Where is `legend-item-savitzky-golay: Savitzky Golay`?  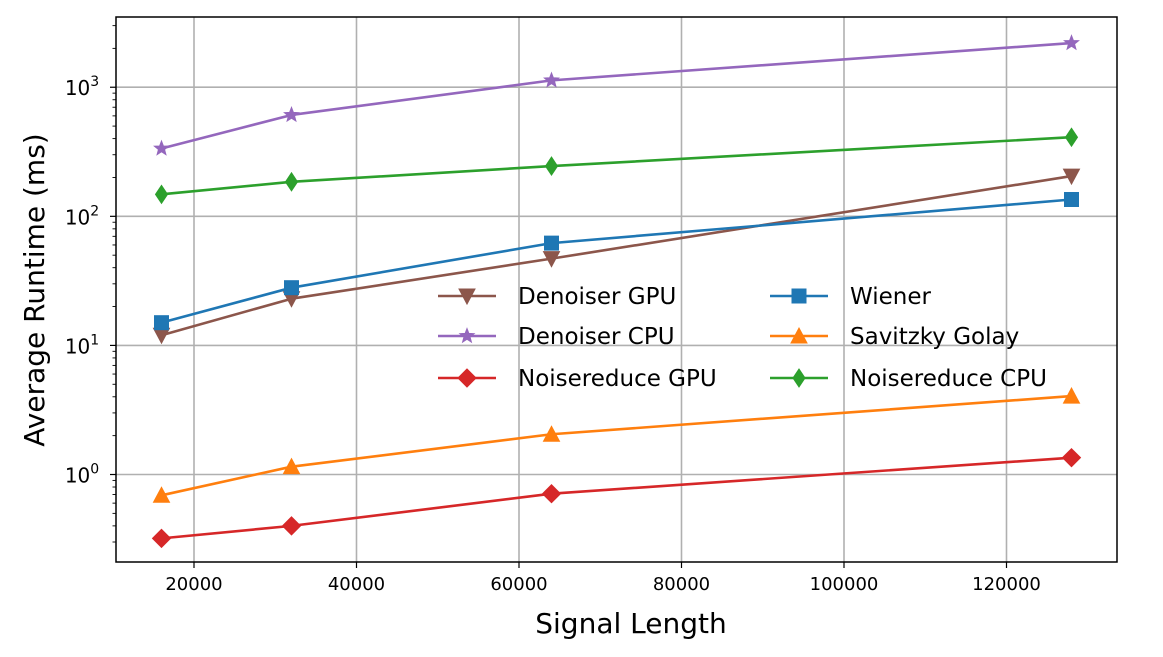
legend-item-savitzky-golay: Savitzky Golay is located at coordinates (894, 337).